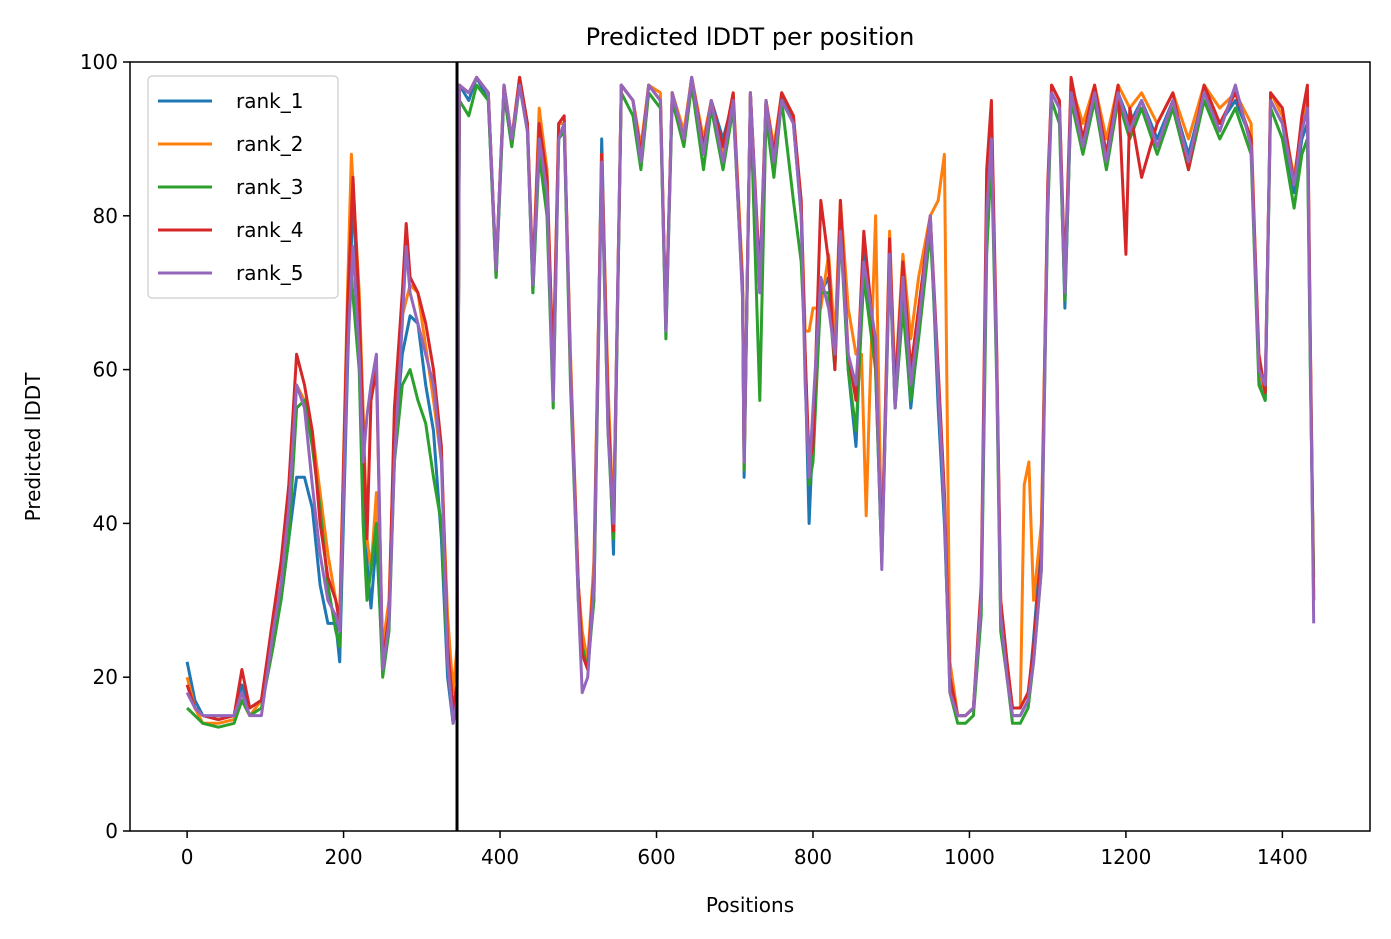 This screenshot has width=1391, height=939. I want to click on x-tick-label: 600, so click(656, 857).